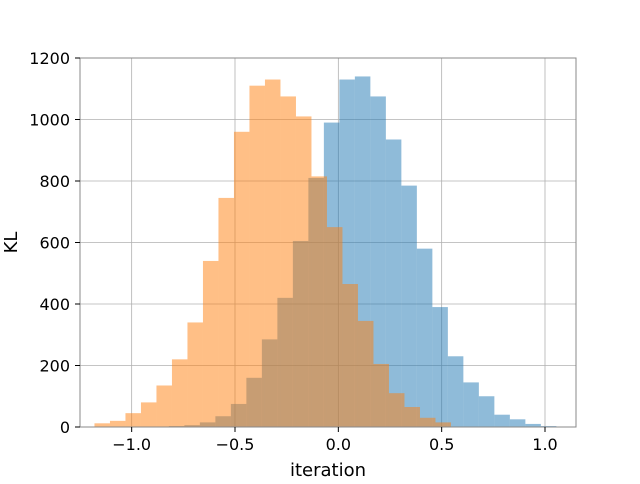 Image resolution: width=640 pixels, height=484 pixels. Describe the element at coordinates (441, 444) in the screenshot. I see `x-tick-label: 0.5` at that location.